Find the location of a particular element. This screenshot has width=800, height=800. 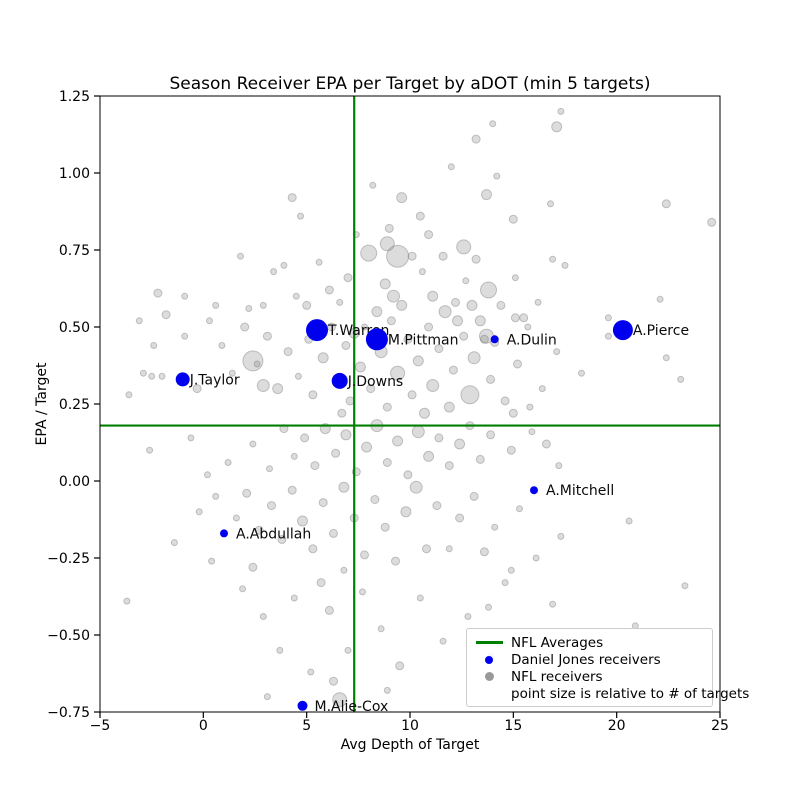

y-tick-label: −0.50 is located at coordinates (68, 636).